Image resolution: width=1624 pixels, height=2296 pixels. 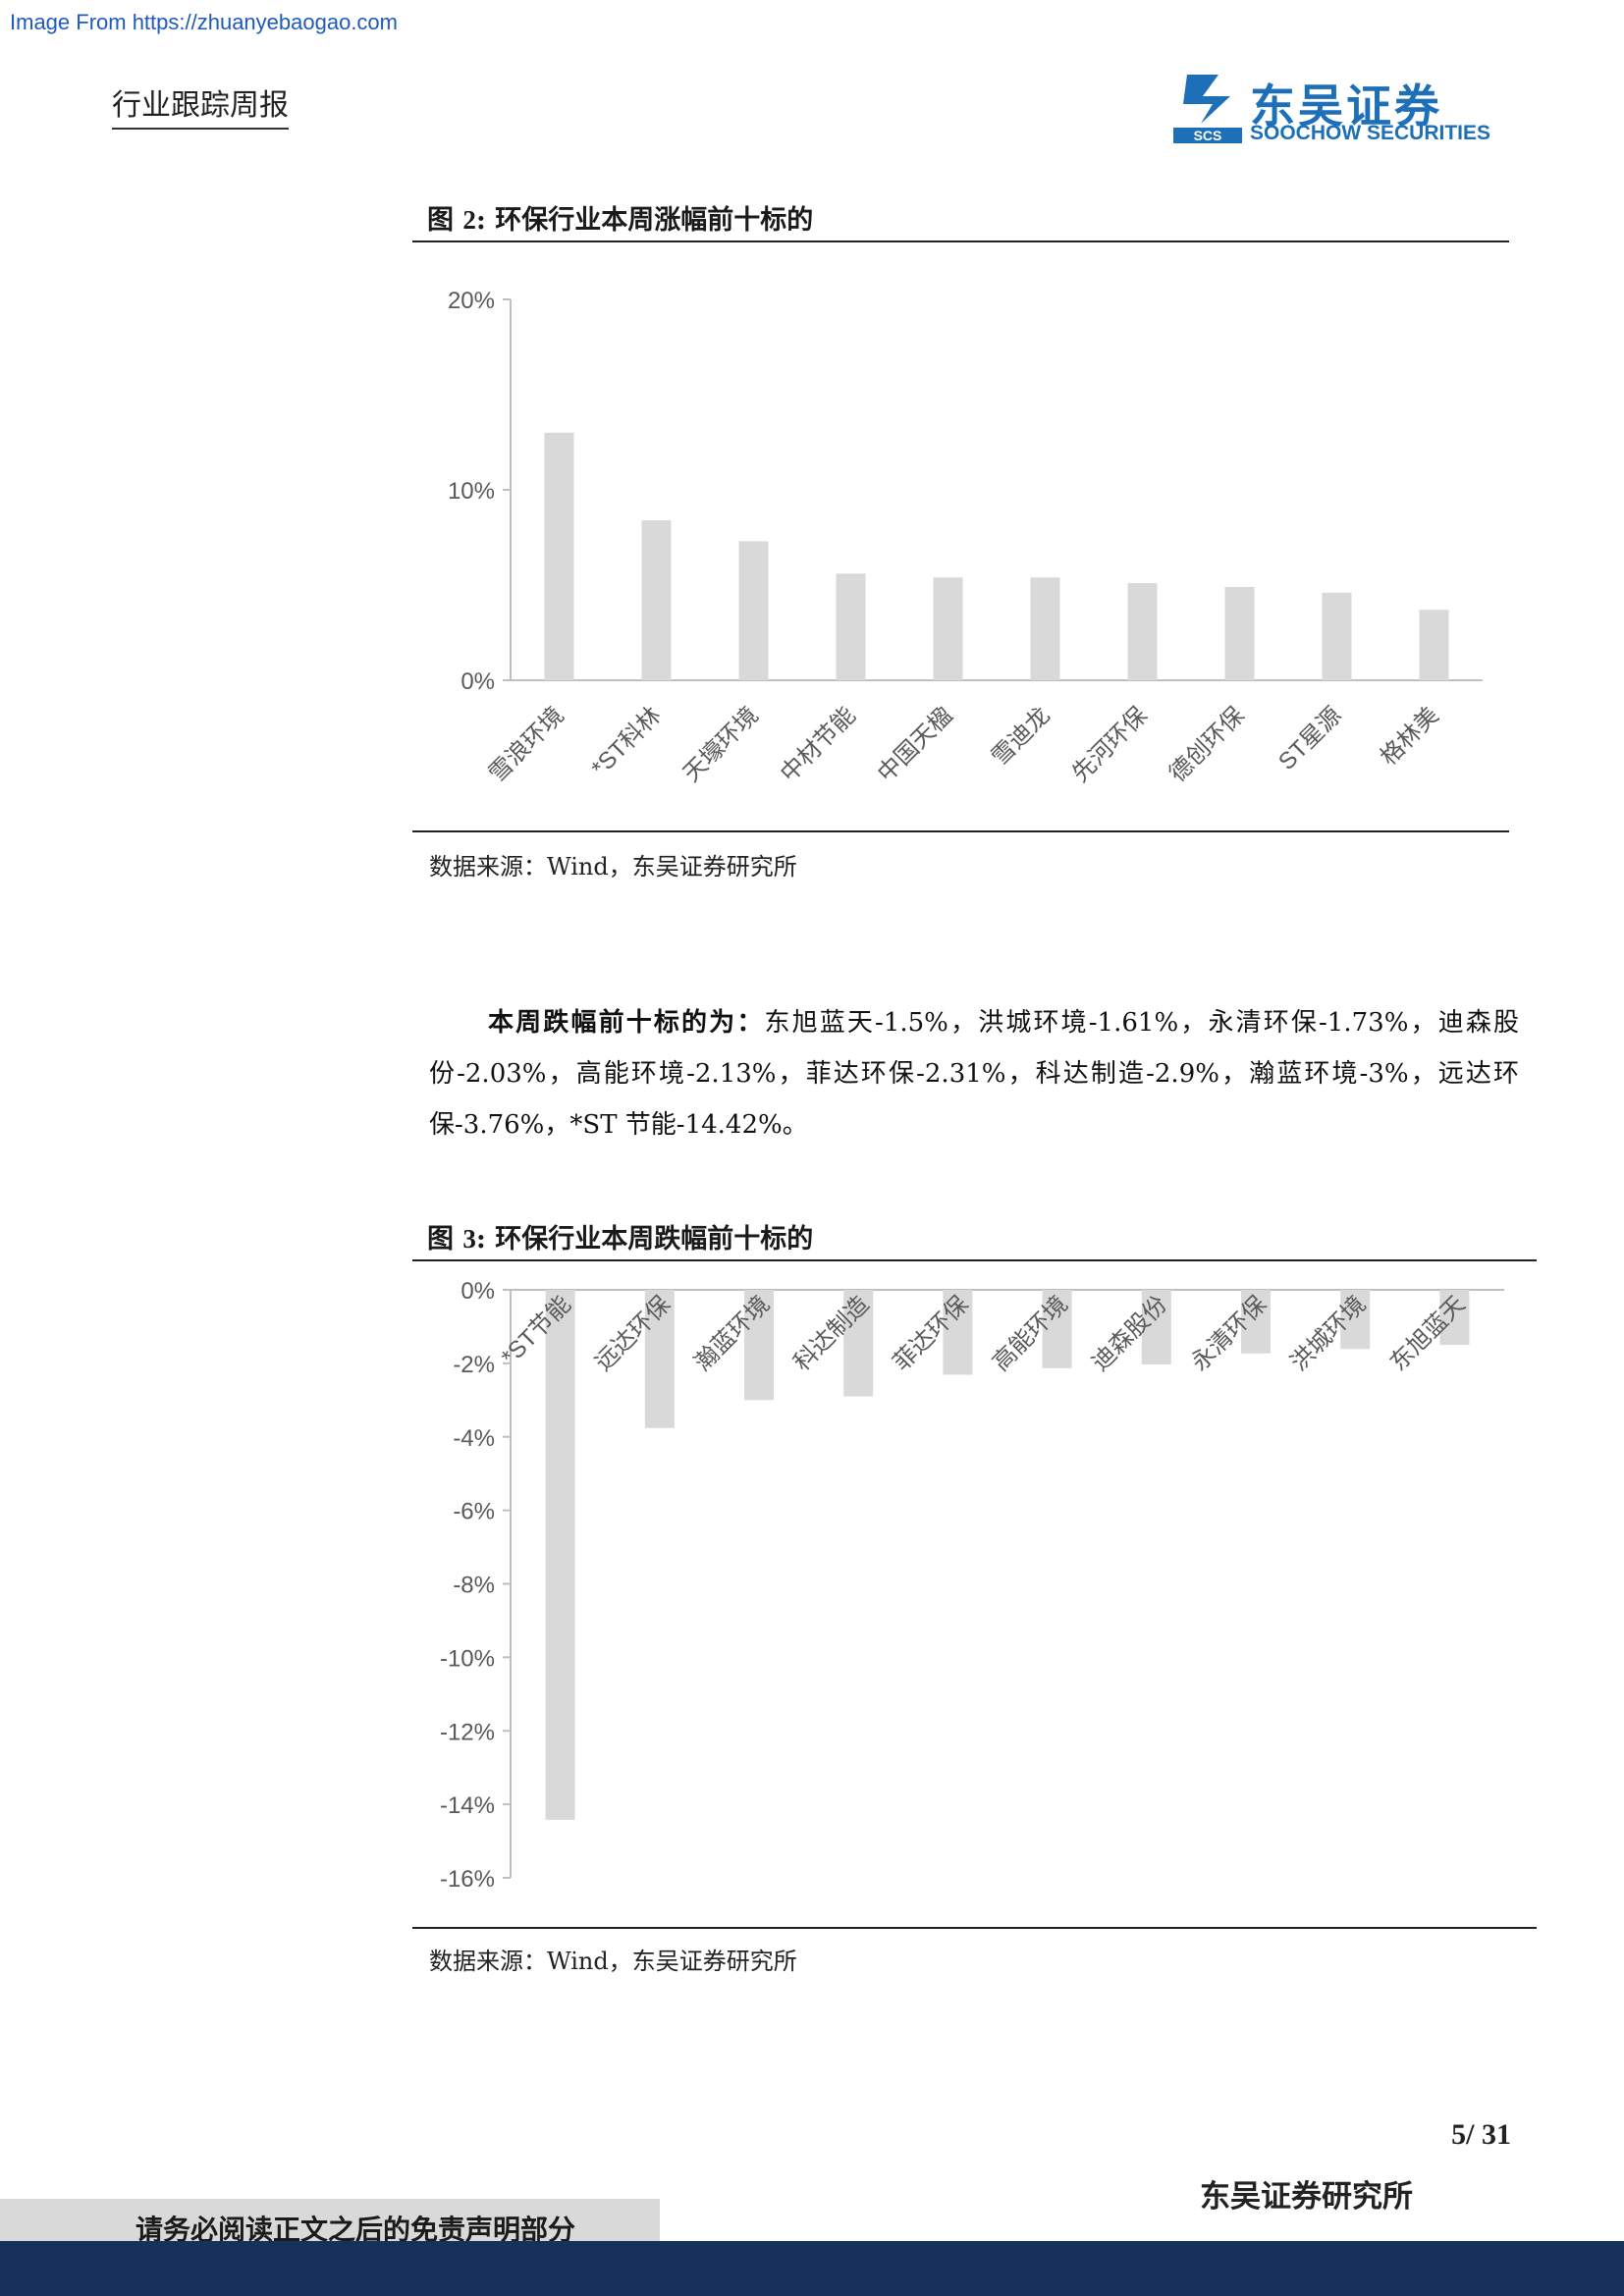 I want to click on paragraph-lead: 本周跌幅前十标的为：, so click(x=626, y=1023).